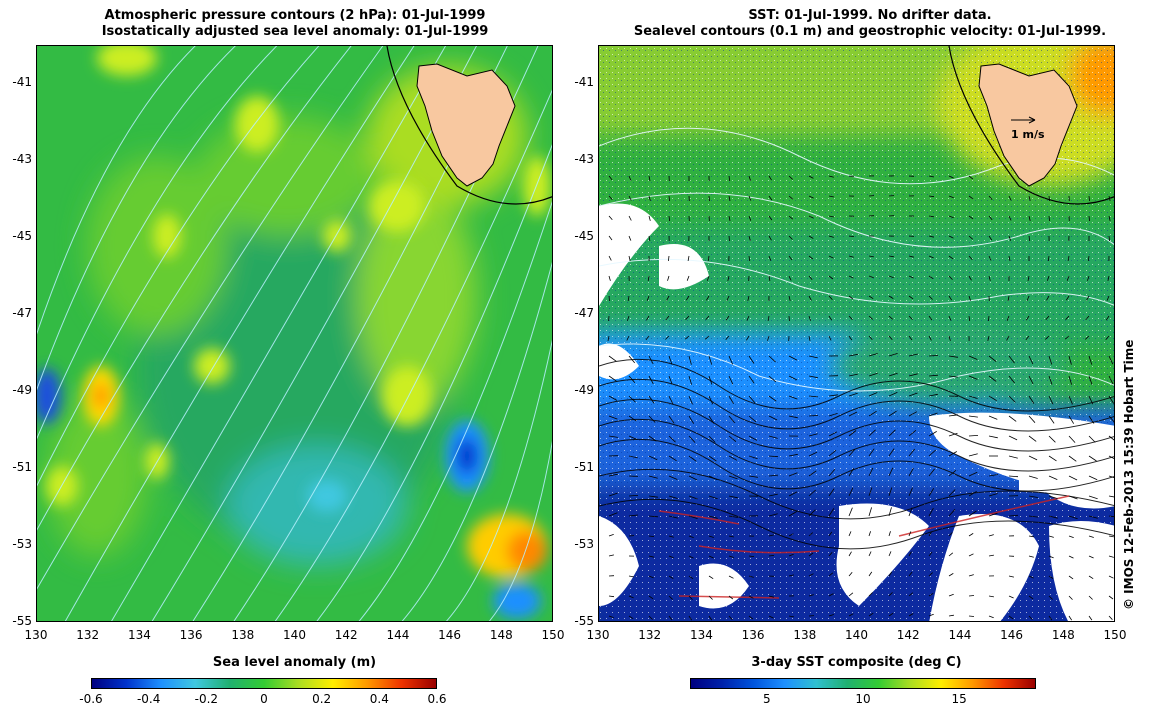 The height and width of the screenshot is (710, 1150). I want to click on latitude-tick: -43, so click(584, 159).